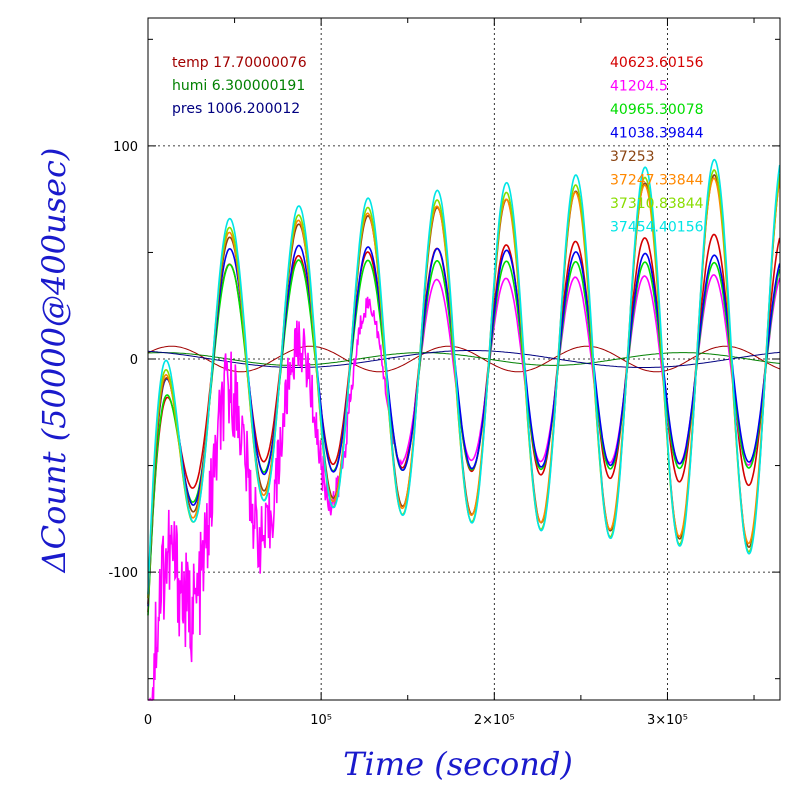  I want to click on y-tick-labels: 100 0 -100, so click(123, 360).